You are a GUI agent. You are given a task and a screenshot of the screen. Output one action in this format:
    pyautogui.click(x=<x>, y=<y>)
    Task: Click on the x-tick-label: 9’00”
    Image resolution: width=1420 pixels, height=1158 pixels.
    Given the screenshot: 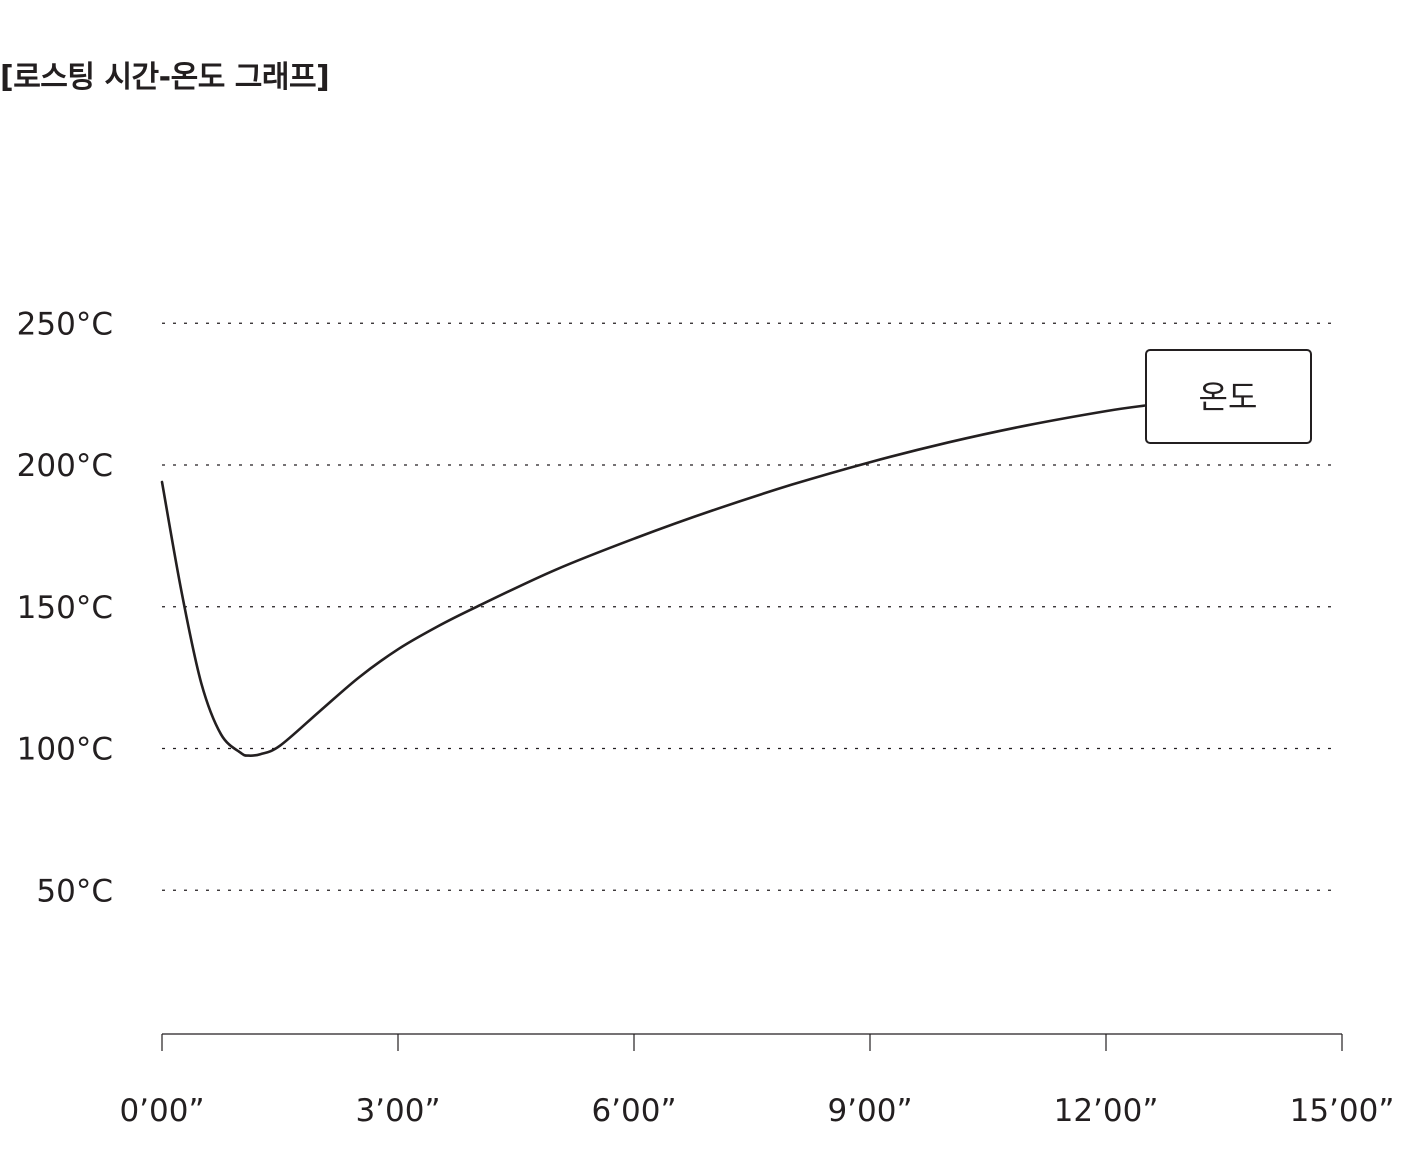 What is the action you would take?
    pyautogui.click(x=869, y=1111)
    